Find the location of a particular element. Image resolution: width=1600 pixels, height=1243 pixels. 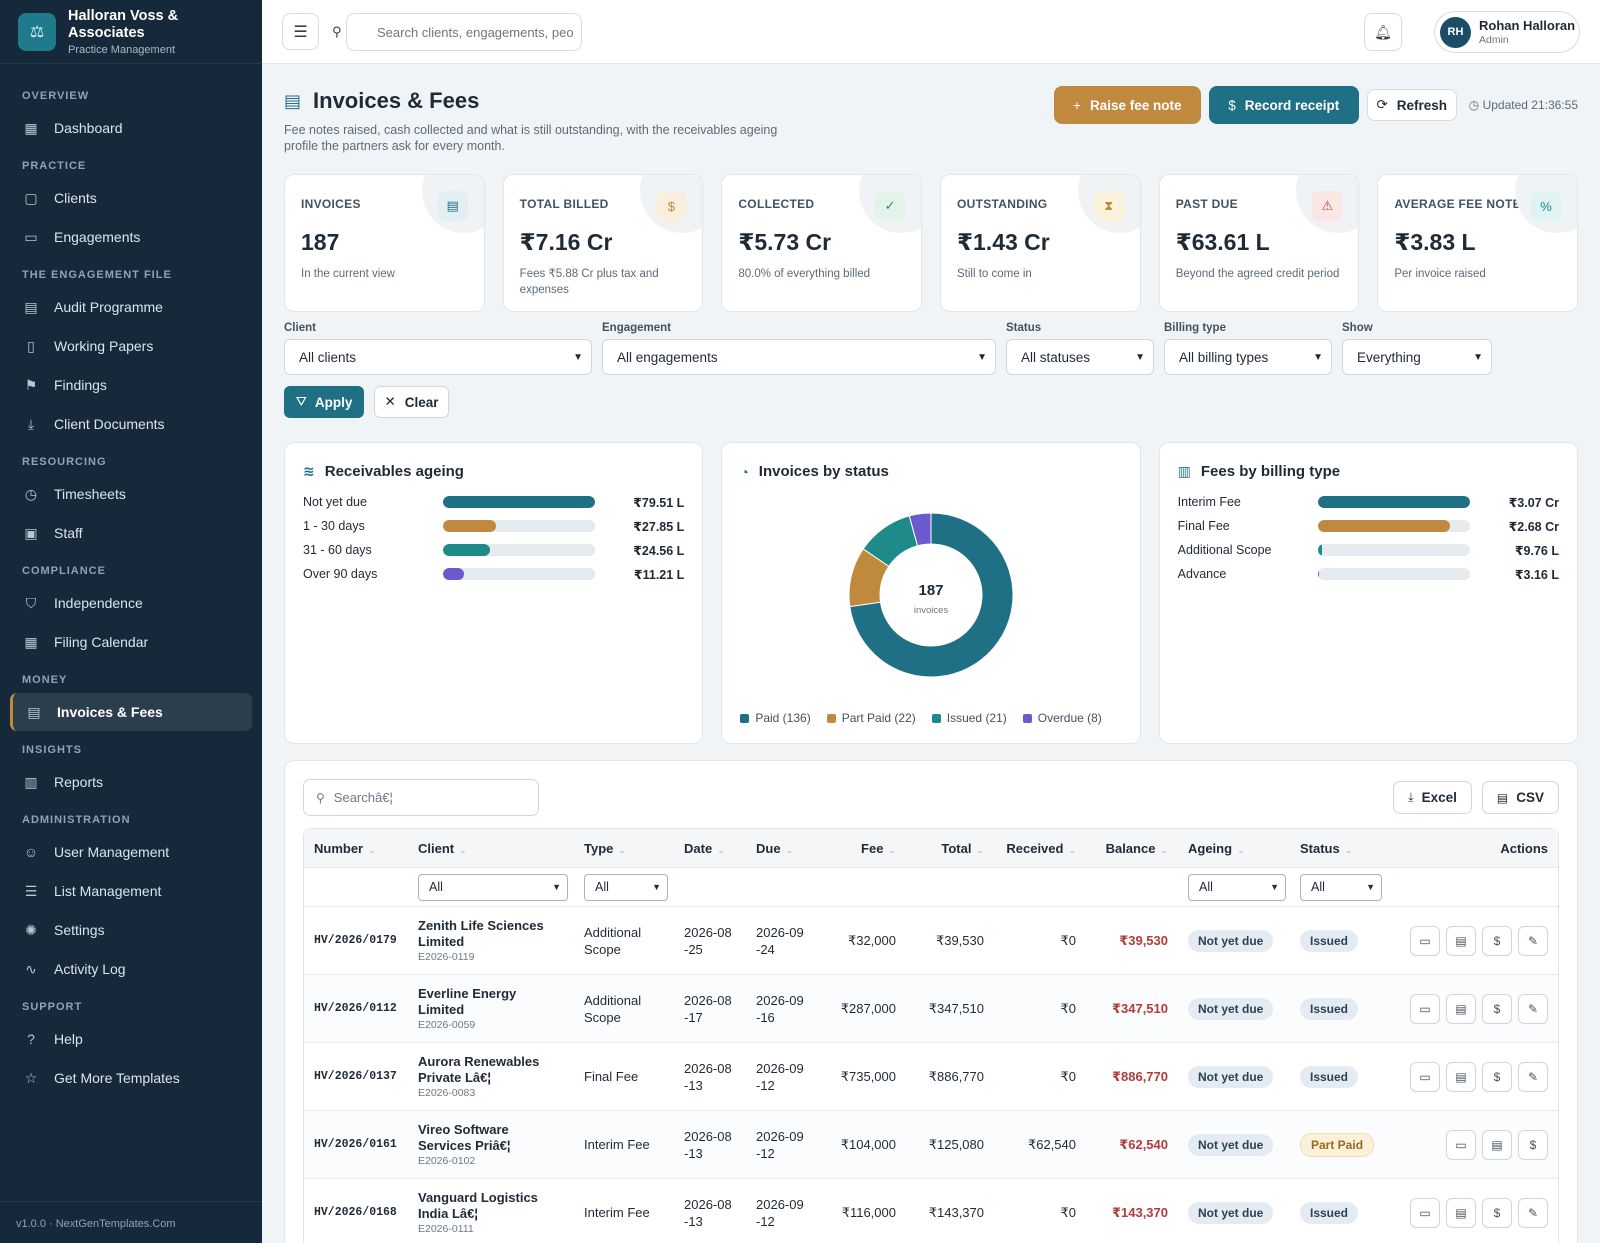

printer-icon: ▤ is located at coordinates (1497, 1144).